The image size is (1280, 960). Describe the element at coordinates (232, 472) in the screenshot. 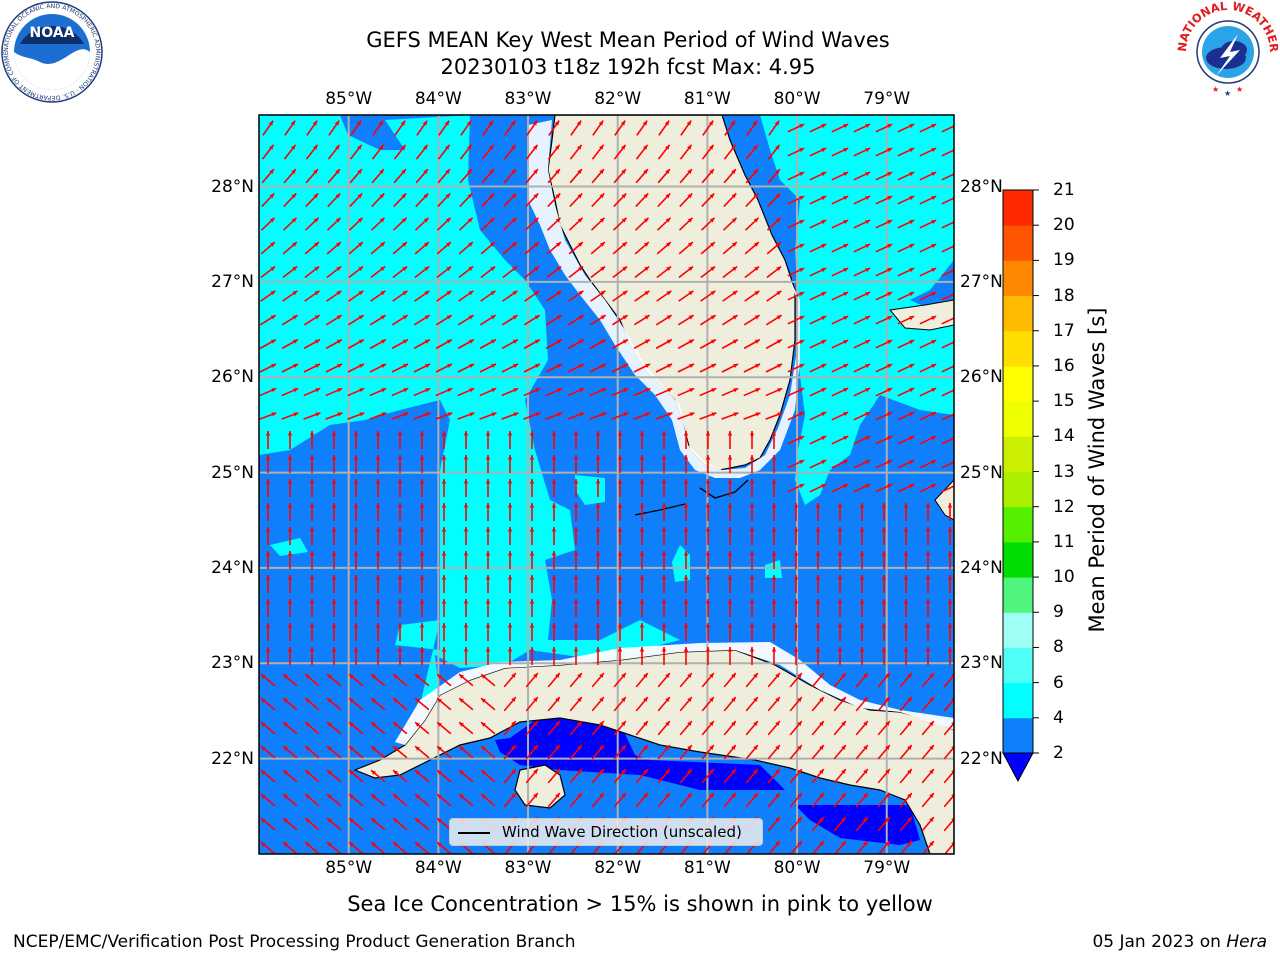

I see `lat-tick-left: 25°N` at that location.